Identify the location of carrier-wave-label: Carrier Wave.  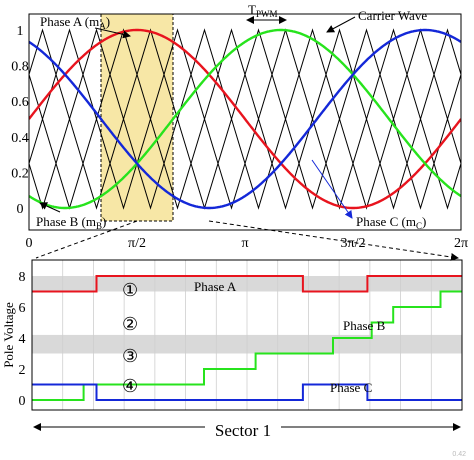
(392, 15).